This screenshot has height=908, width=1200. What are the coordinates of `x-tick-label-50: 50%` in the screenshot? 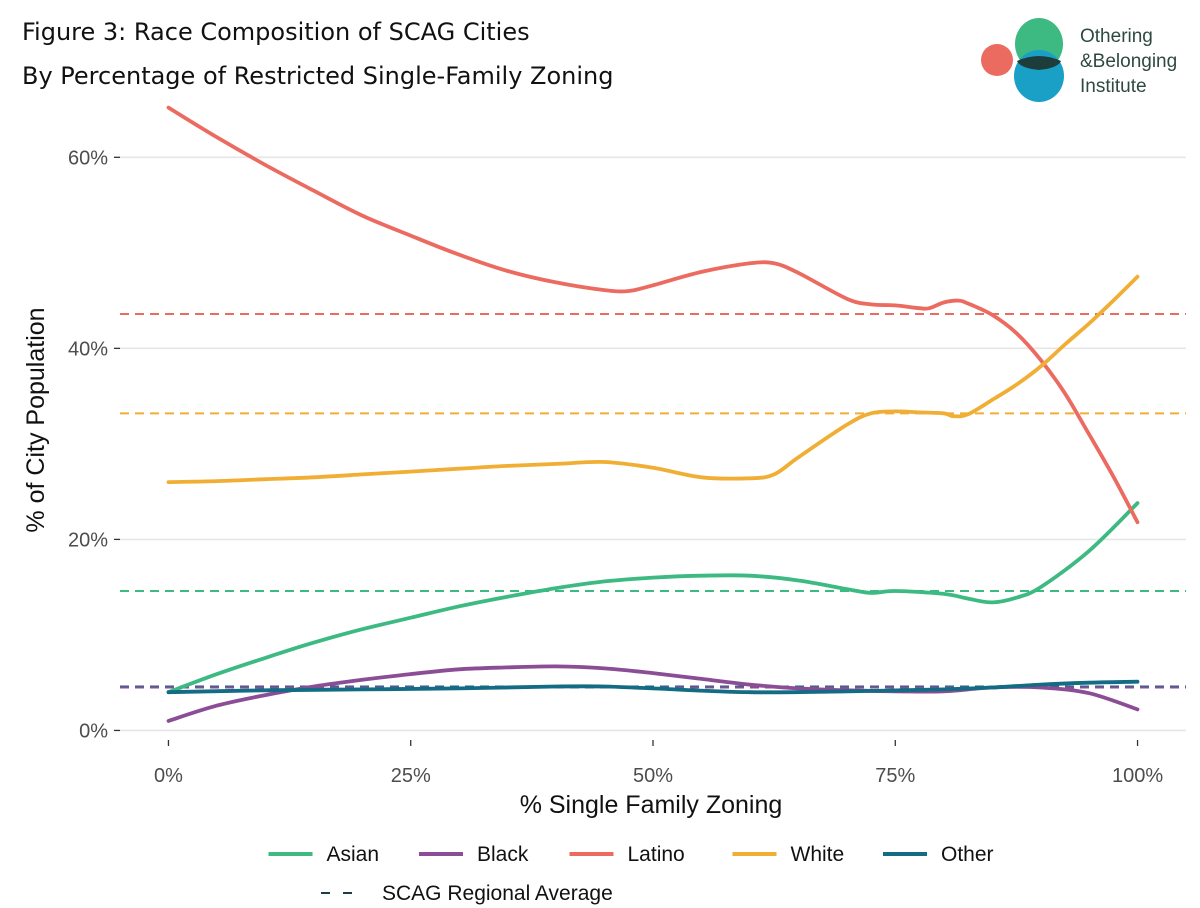 It's located at (653, 776).